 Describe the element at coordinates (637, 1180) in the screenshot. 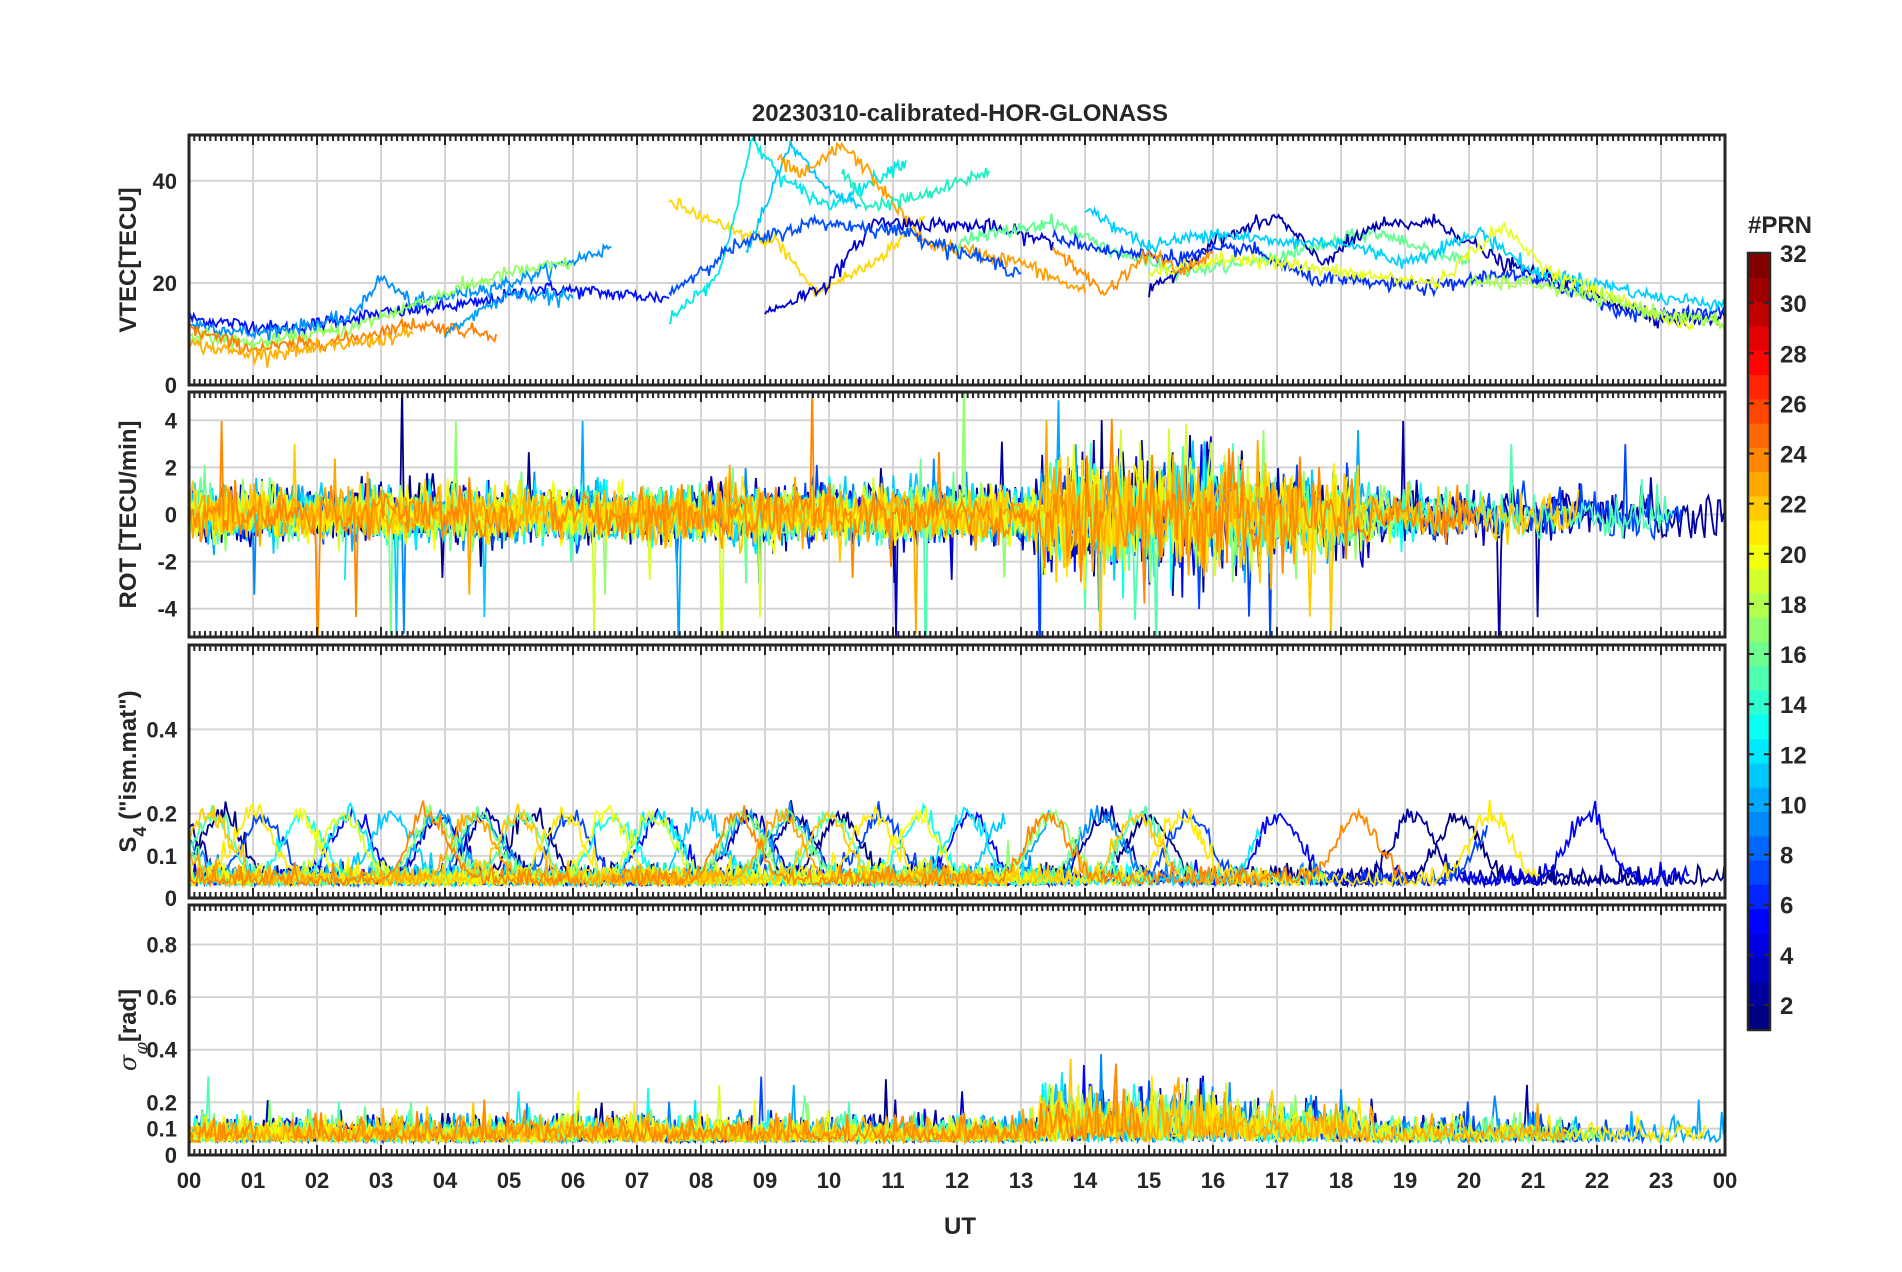

I see `x-tick-label: 07` at that location.